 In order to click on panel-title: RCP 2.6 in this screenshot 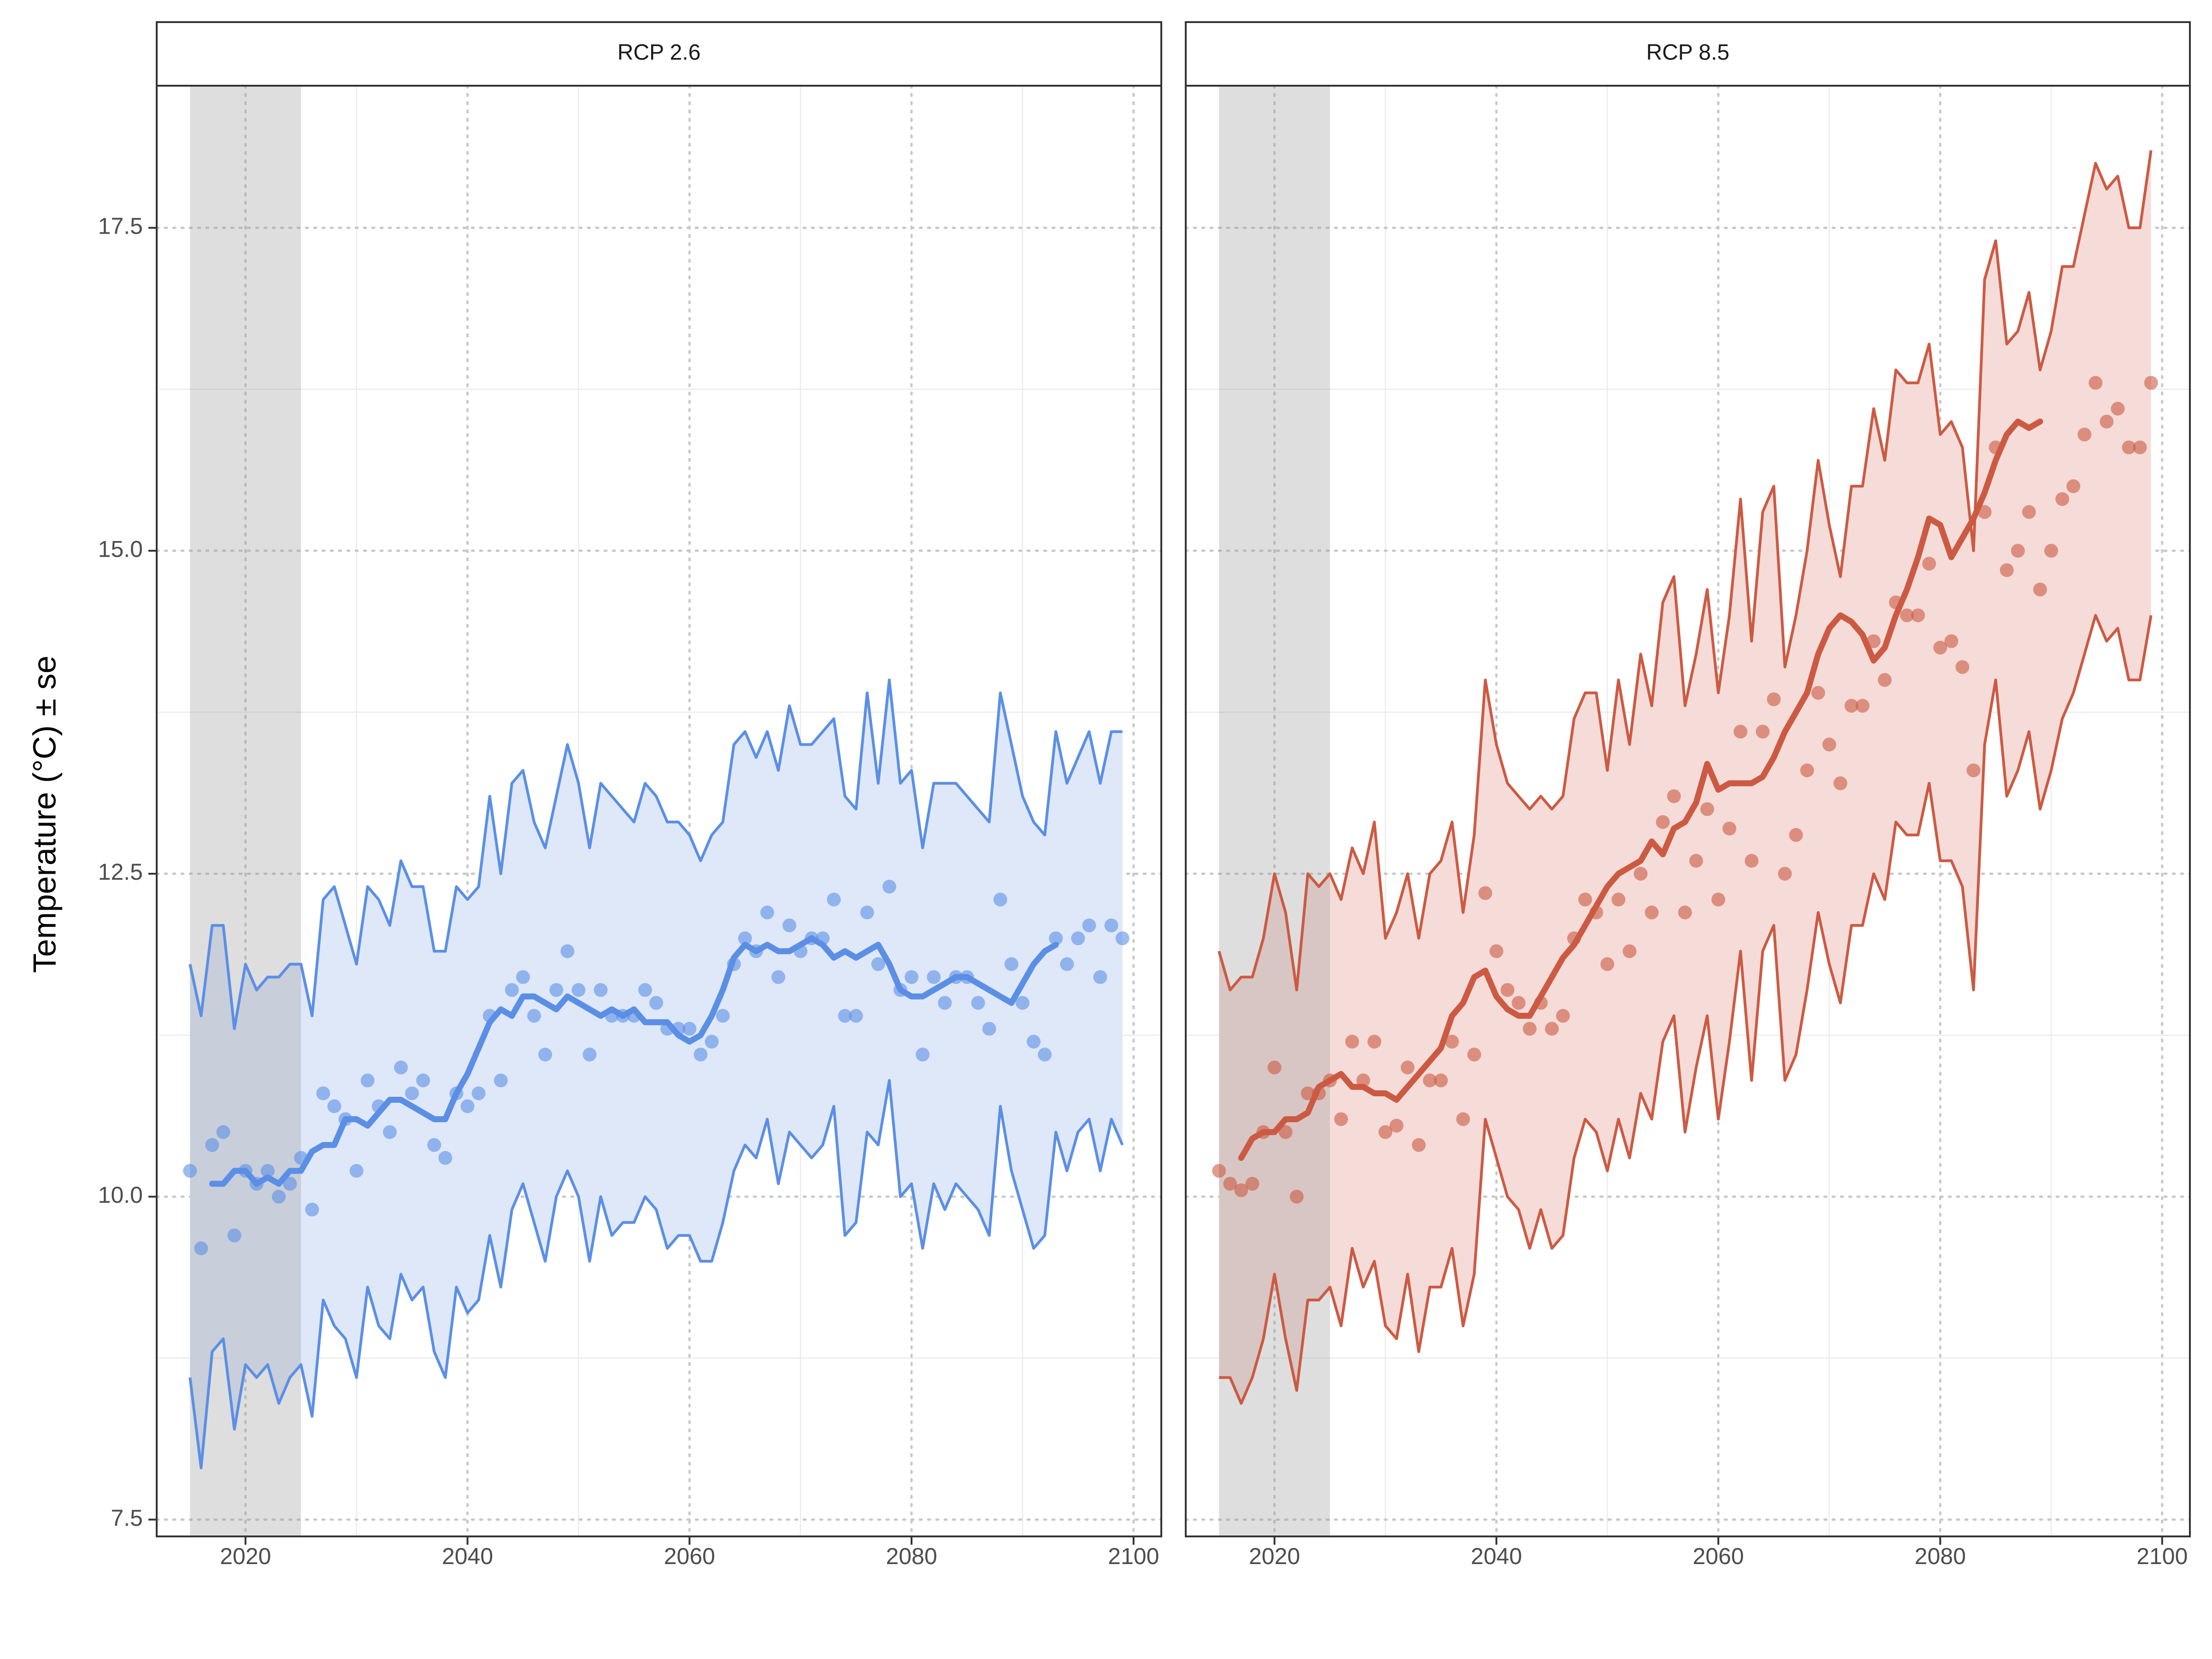, I will do `click(659, 53)`.